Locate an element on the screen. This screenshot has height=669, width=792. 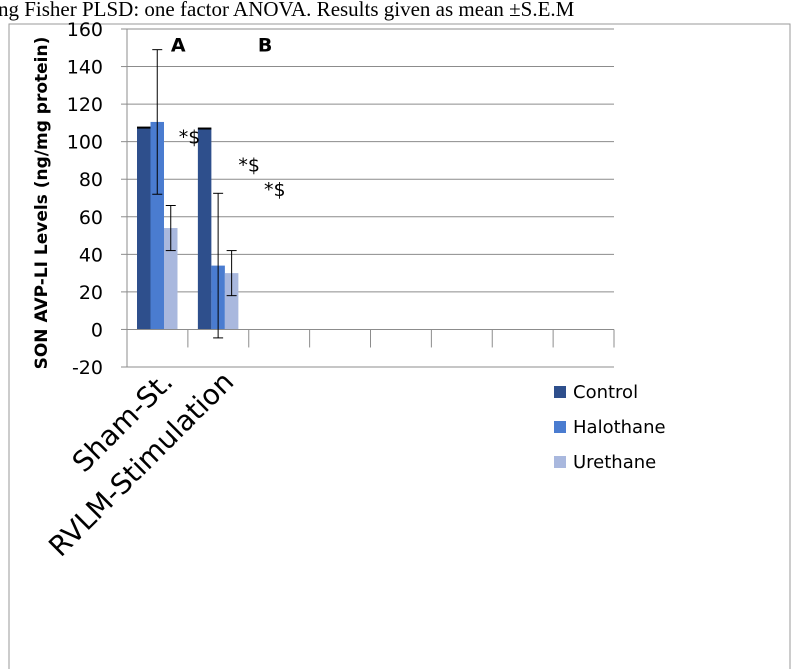
y-tick-label: 100 is located at coordinates (85, 143).